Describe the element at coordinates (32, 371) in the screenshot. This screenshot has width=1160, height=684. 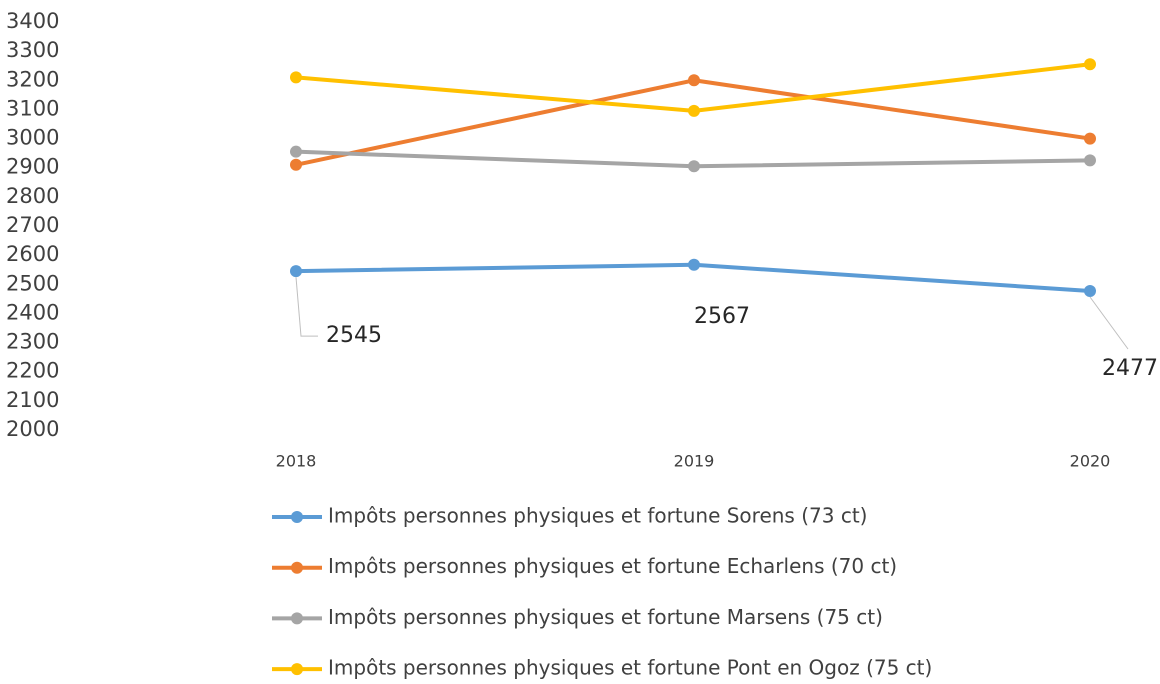
I see `y-tick-label: 2200` at that location.